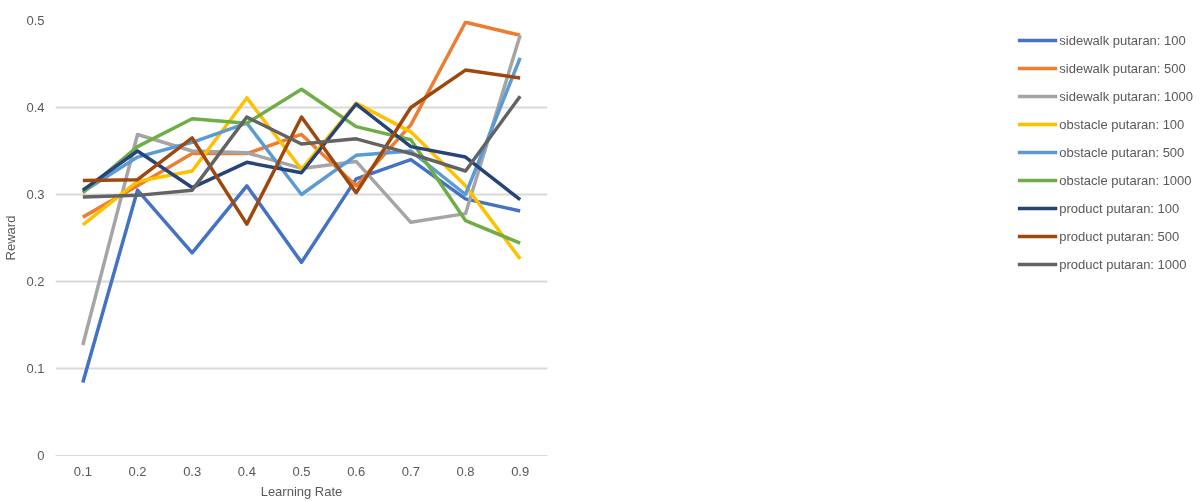 The width and height of the screenshot is (1203, 501). What do you see at coordinates (1122, 152) in the screenshot?
I see `legend-label: obstacle putaran: 500` at bounding box center [1122, 152].